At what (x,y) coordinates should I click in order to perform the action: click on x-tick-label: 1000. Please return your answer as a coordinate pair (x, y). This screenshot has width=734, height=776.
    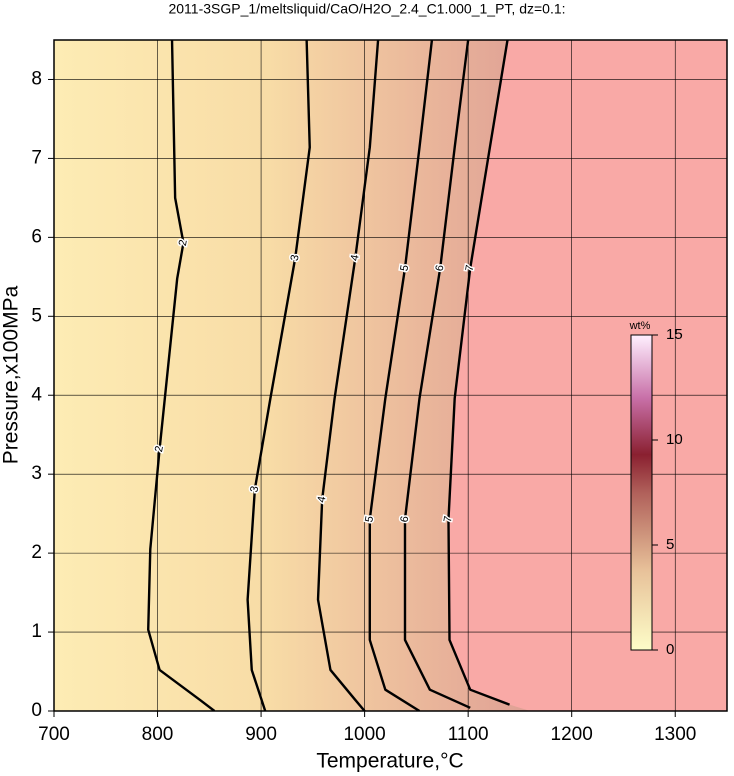
    Looking at the image, I should click on (364, 734).